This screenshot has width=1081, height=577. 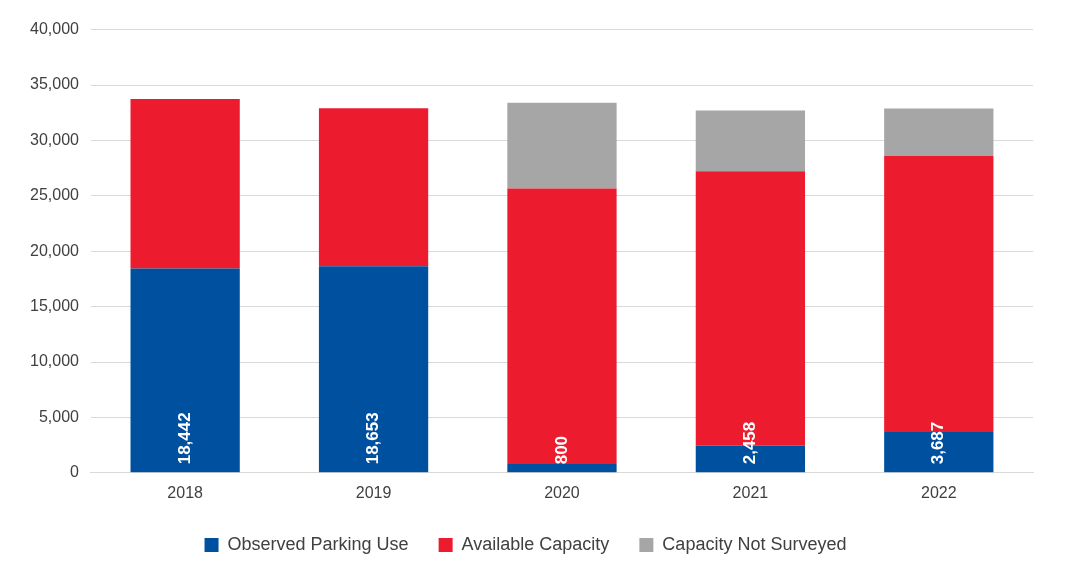 What do you see at coordinates (55, 361) in the screenshot?
I see `y-tick-label: 10,000` at bounding box center [55, 361].